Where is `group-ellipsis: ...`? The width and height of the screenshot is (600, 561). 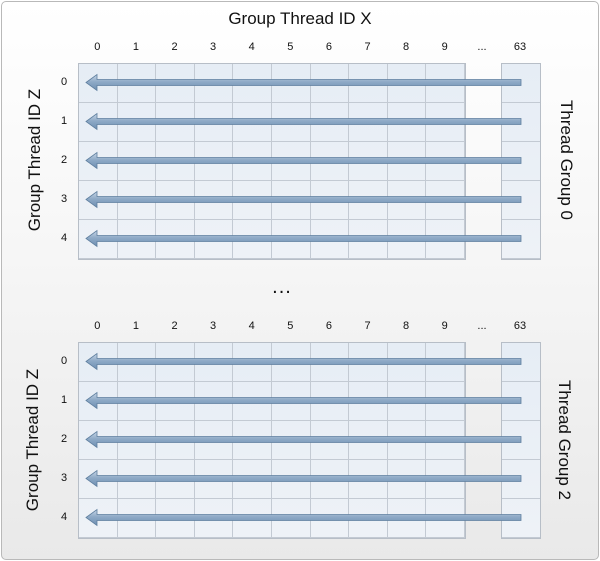
group-ellipsis: ... is located at coordinates (282, 287).